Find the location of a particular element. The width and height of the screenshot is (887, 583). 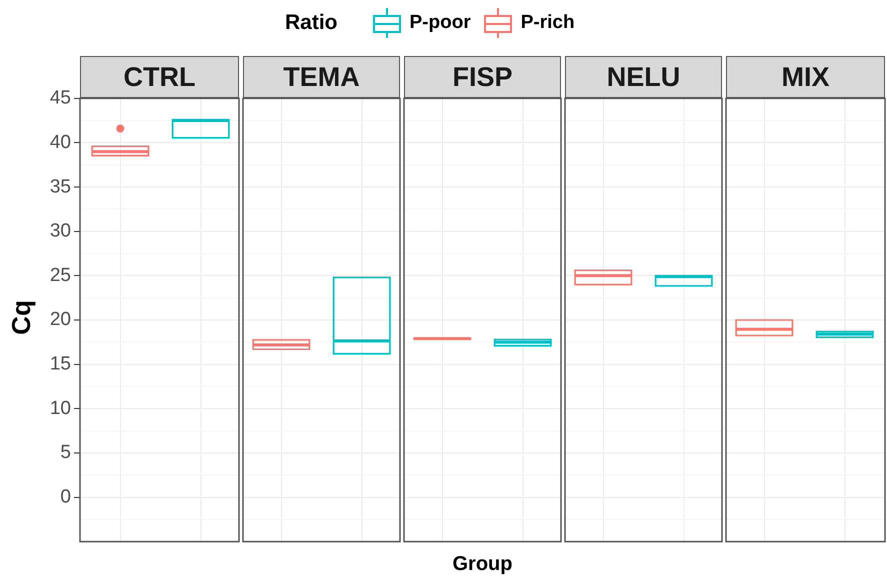

y-tick-label: 30 is located at coordinates (60, 231).